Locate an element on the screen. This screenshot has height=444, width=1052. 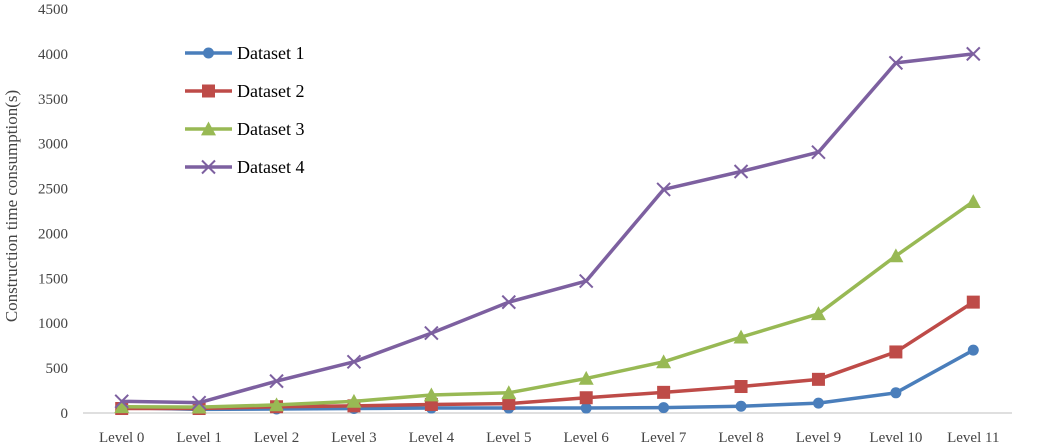
y-tick-label: 3000 is located at coordinates (53, 145).